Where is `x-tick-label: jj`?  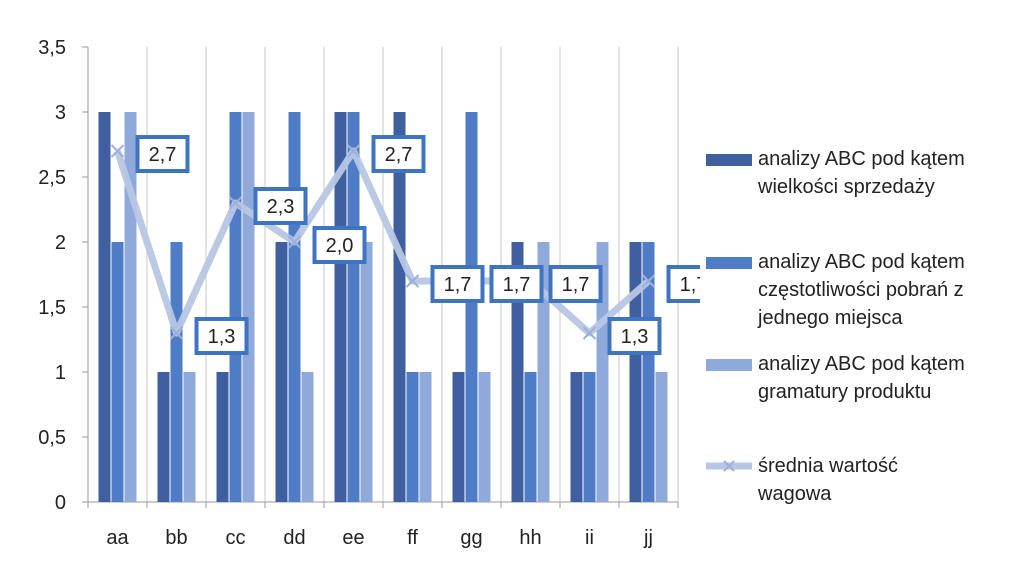
x-tick-label: jj is located at coordinates (648, 538).